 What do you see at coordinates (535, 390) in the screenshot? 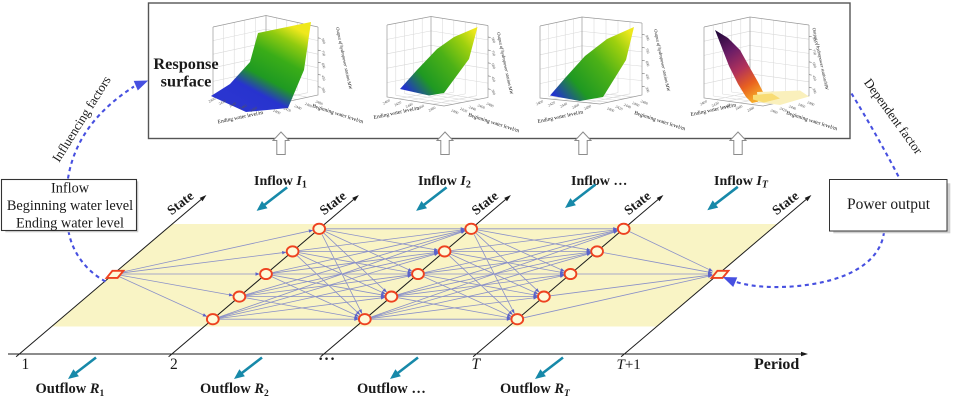
I see `svg-text: Outflow RT` at bounding box center [535, 390].